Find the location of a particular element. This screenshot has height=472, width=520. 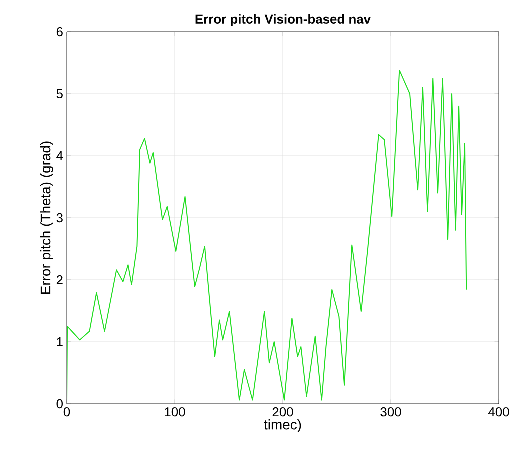

y-tick-label: 4 is located at coordinates (60, 156).